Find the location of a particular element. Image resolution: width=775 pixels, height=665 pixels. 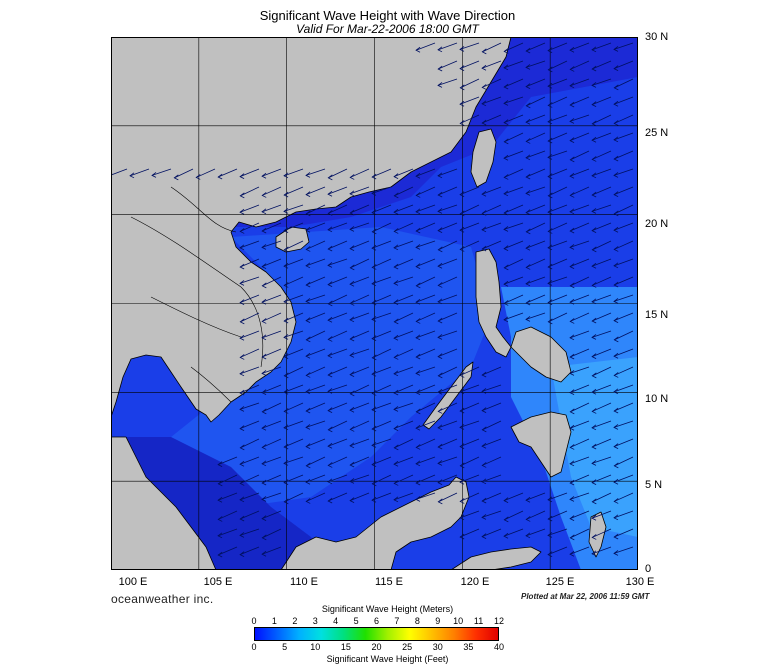

colorbar-meter-tick: 10 is located at coordinates (458, 621).